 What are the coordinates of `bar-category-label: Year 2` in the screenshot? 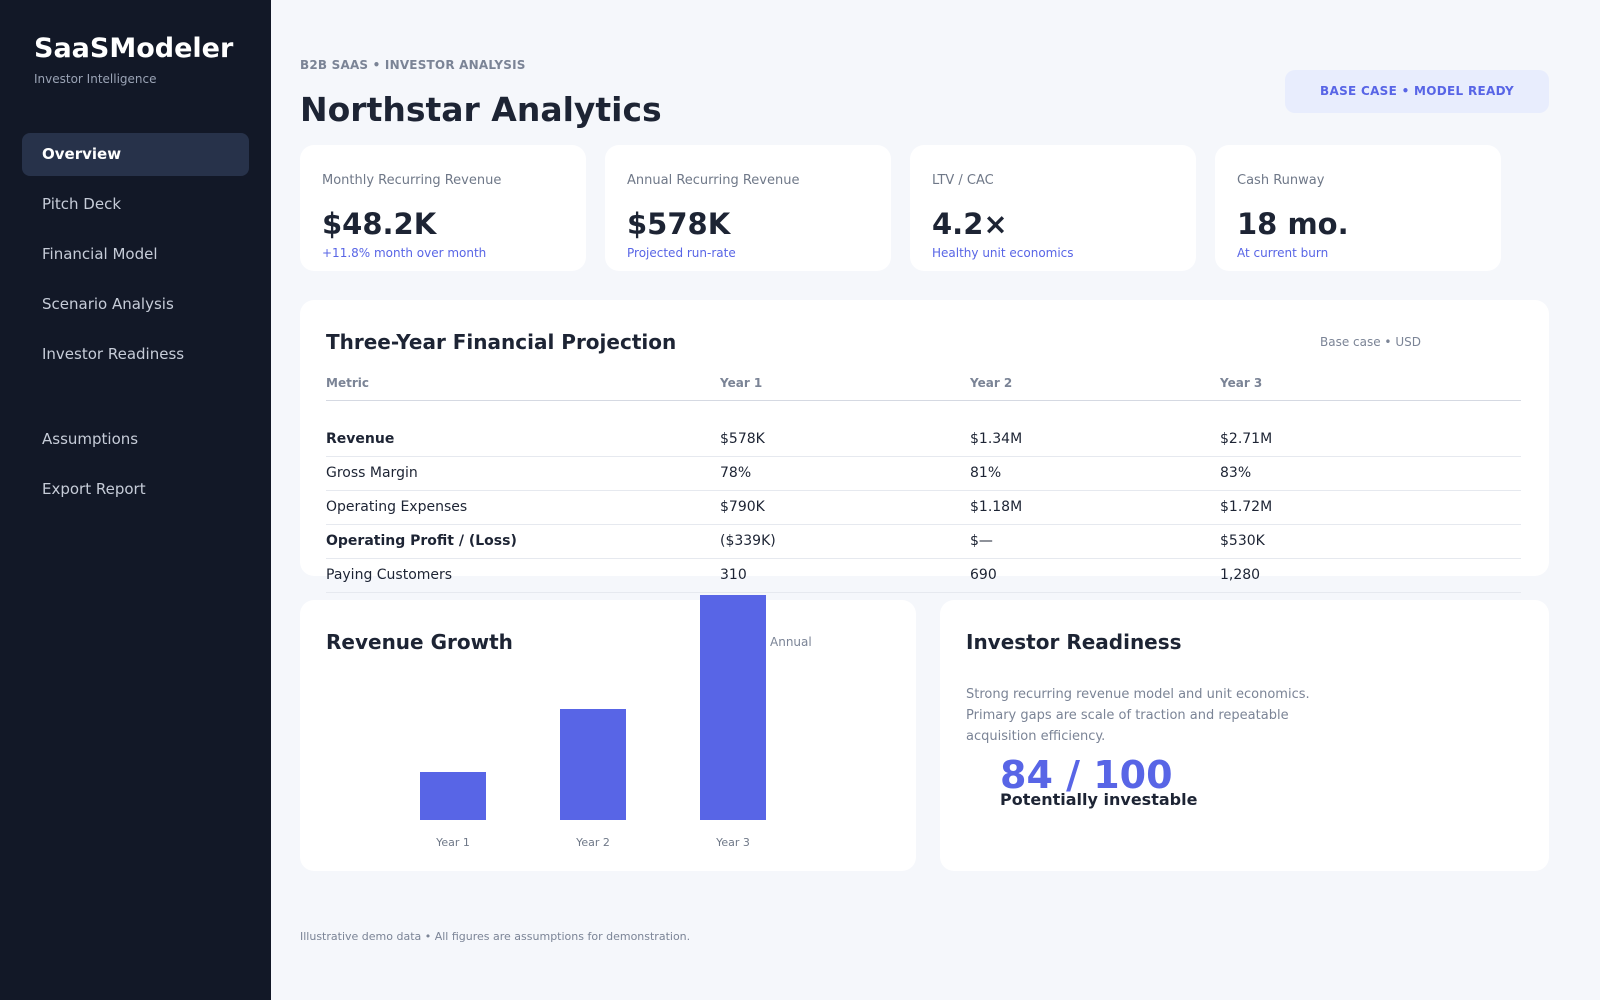 It's located at (593, 842).